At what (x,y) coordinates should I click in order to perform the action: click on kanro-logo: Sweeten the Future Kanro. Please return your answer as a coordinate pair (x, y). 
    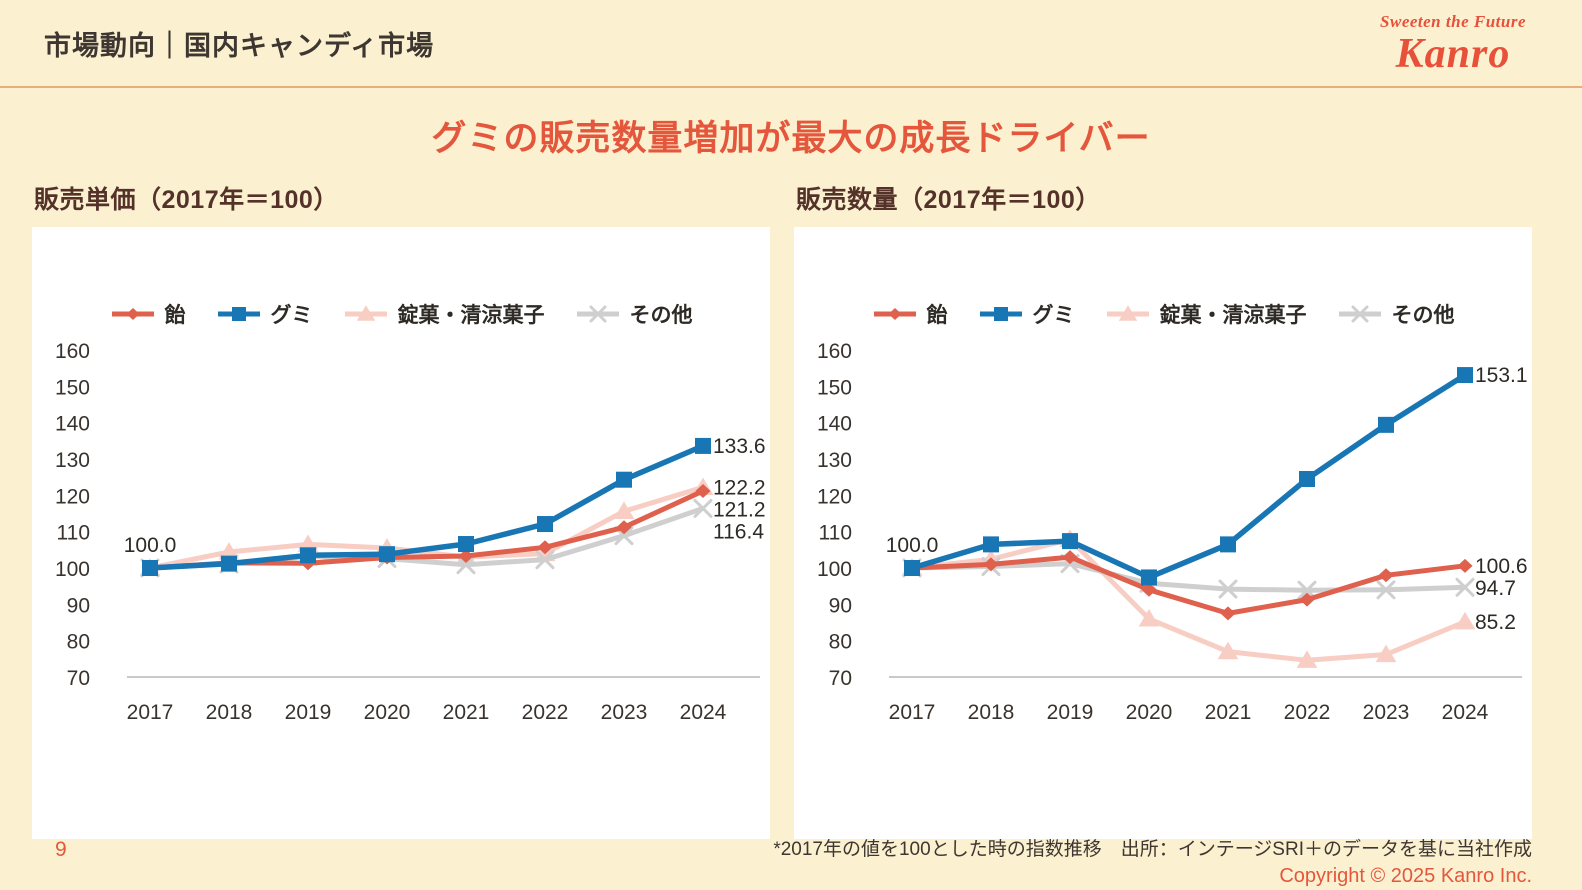
    Looking at the image, I should click on (1453, 44).